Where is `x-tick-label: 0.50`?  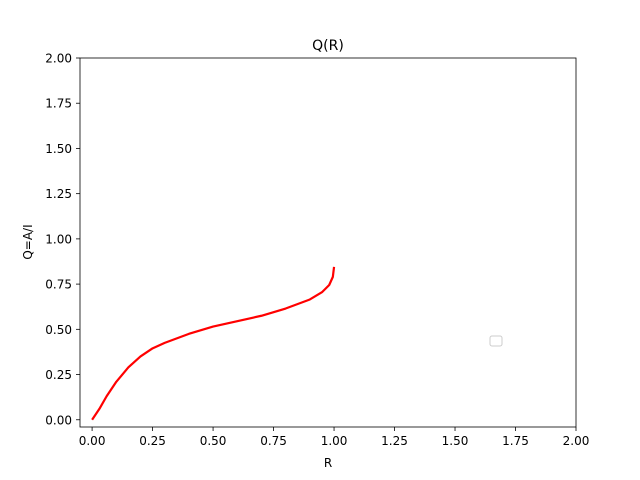
x-tick-label: 0.50 is located at coordinates (213, 441).